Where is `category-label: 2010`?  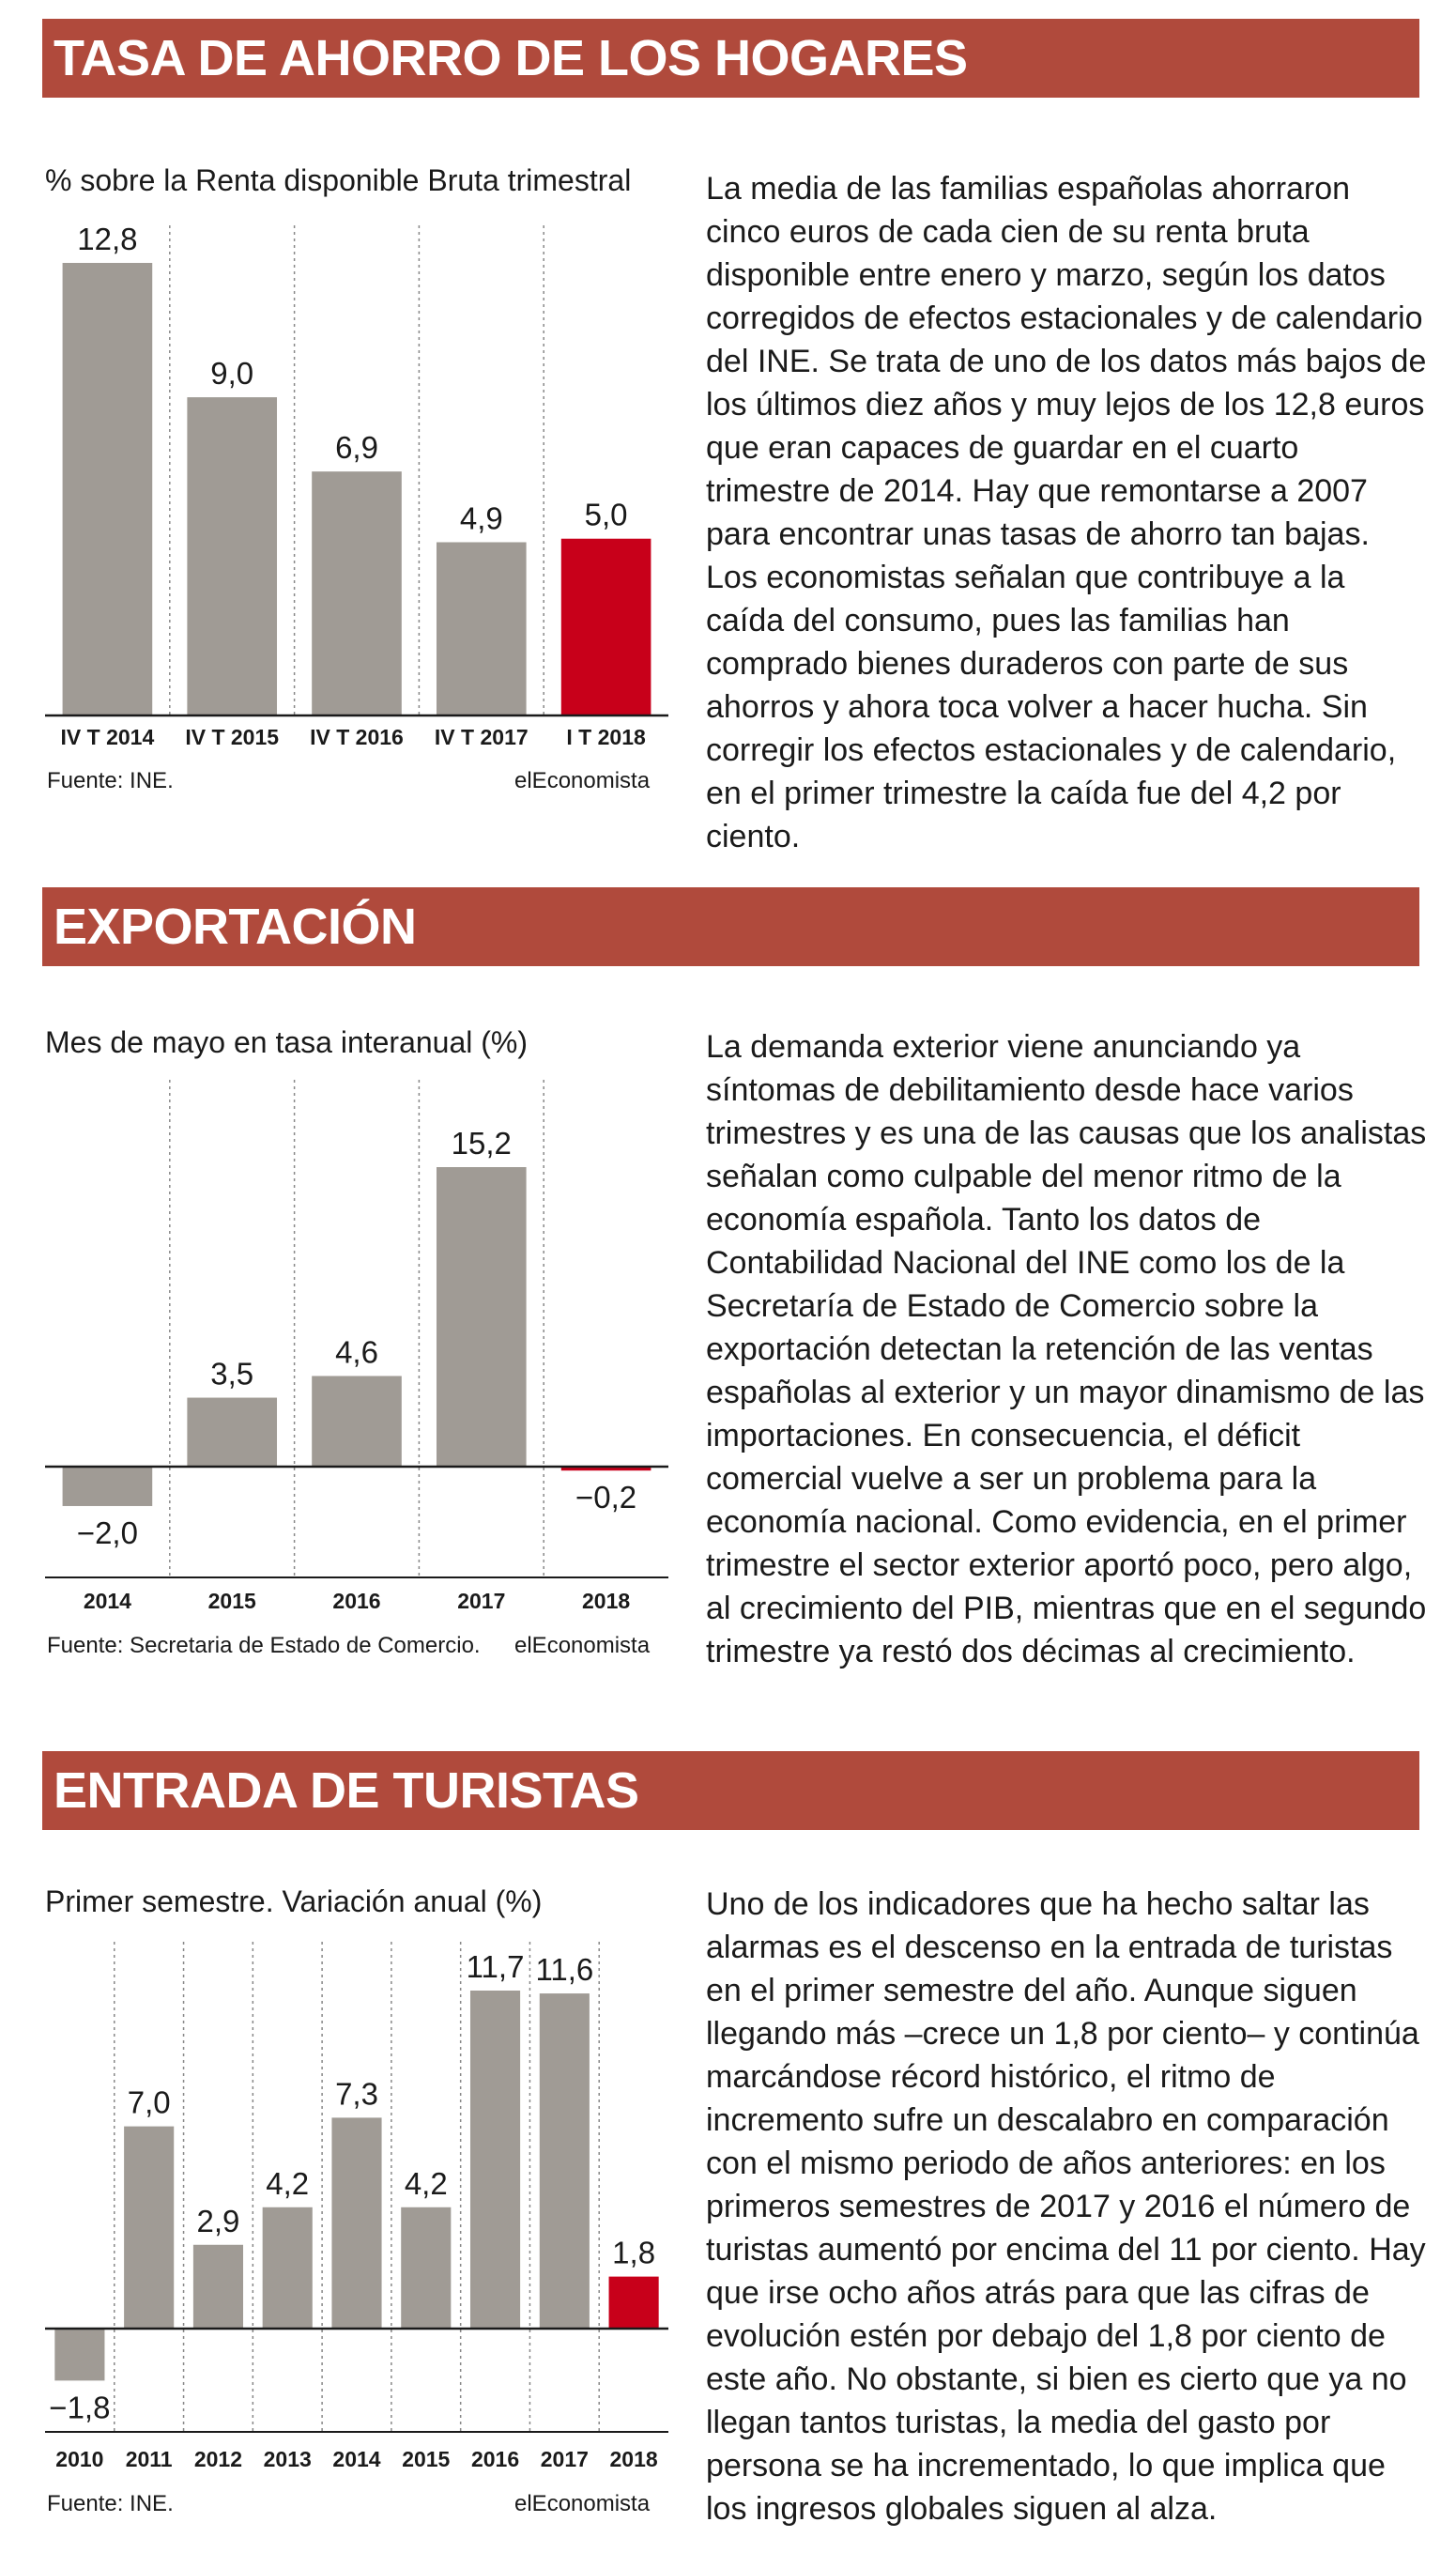 category-label: 2010 is located at coordinates (79, 2459).